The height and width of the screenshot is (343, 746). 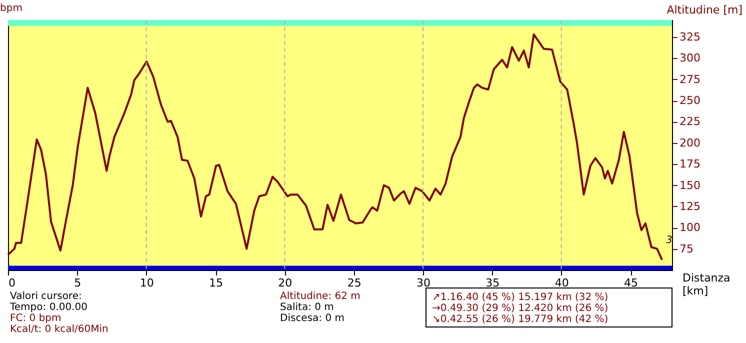 I want to click on x-tick-label: 40, so click(x=561, y=283).